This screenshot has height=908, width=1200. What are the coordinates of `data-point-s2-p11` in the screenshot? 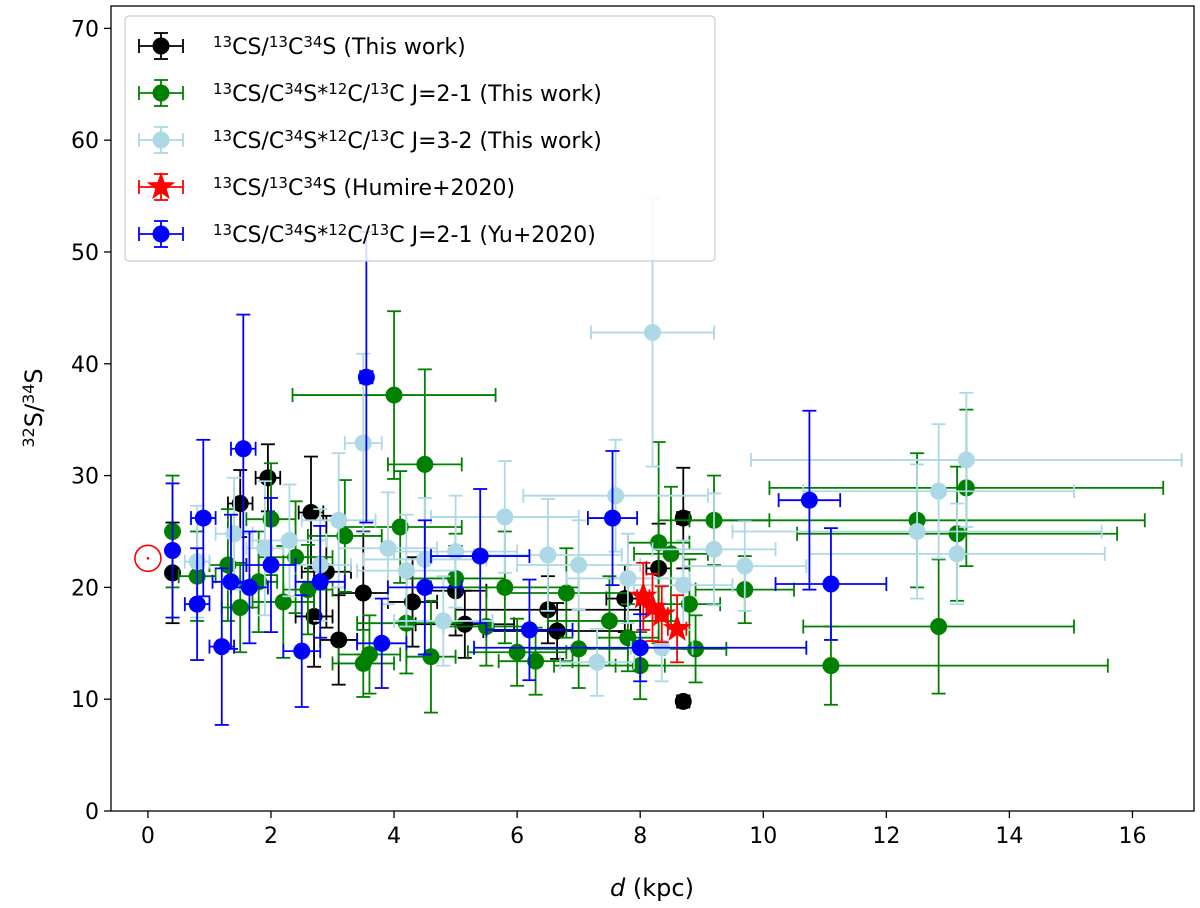 It's located at (456, 552).